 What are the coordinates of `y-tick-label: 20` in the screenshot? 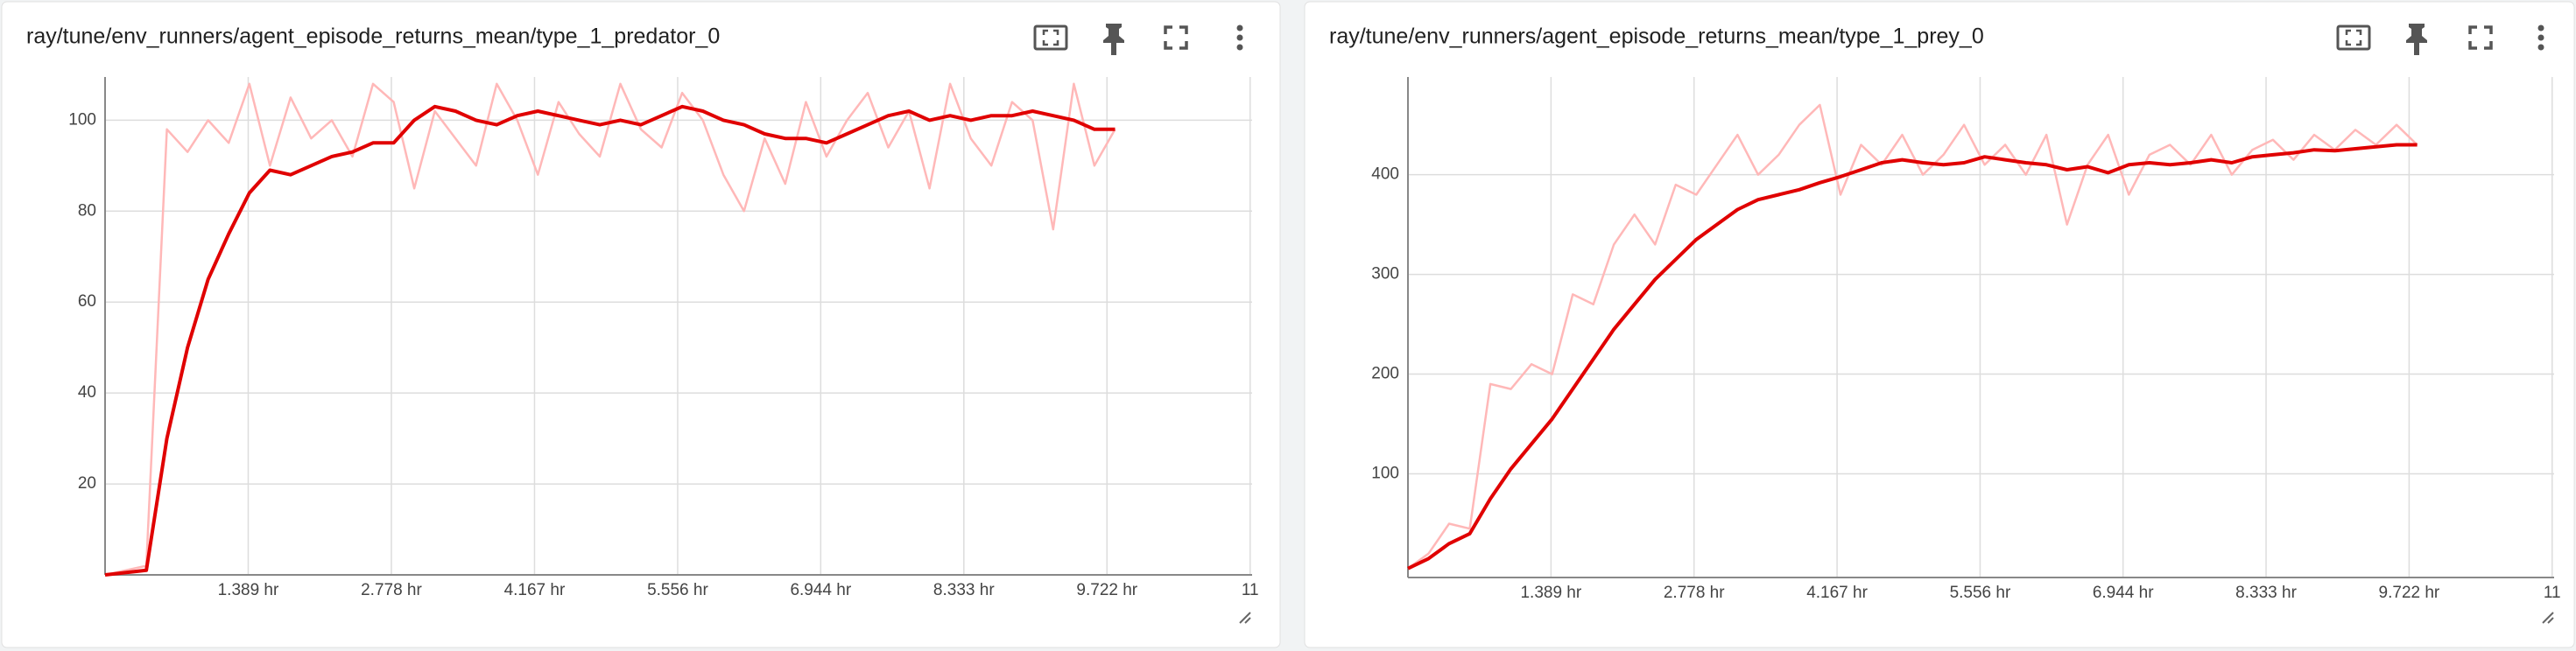 It's located at (87, 483).